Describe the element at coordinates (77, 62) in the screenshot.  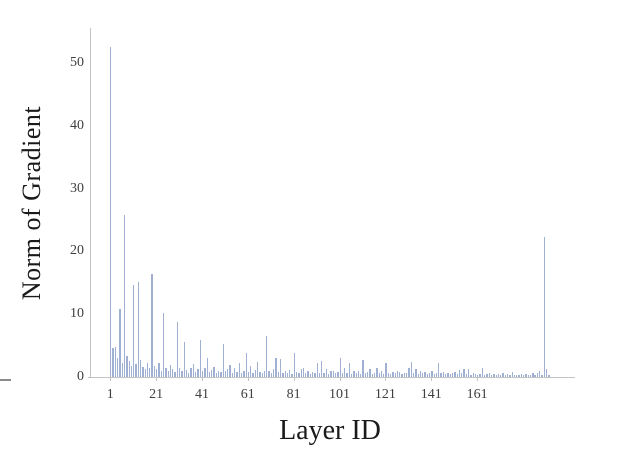
I see `y-tick-label: 50` at that location.